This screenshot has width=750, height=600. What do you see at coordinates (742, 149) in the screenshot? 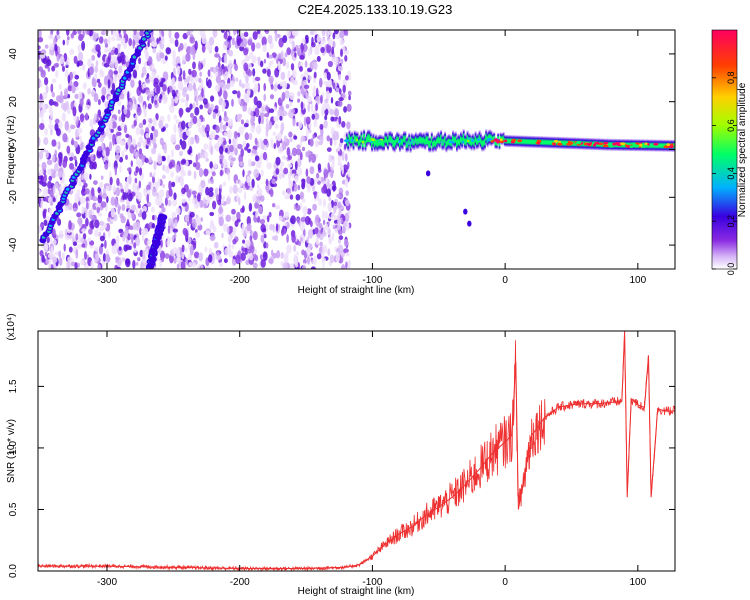
I see `colorbar-label: Normalized spectral amplitude` at bounding box center [742, 149].